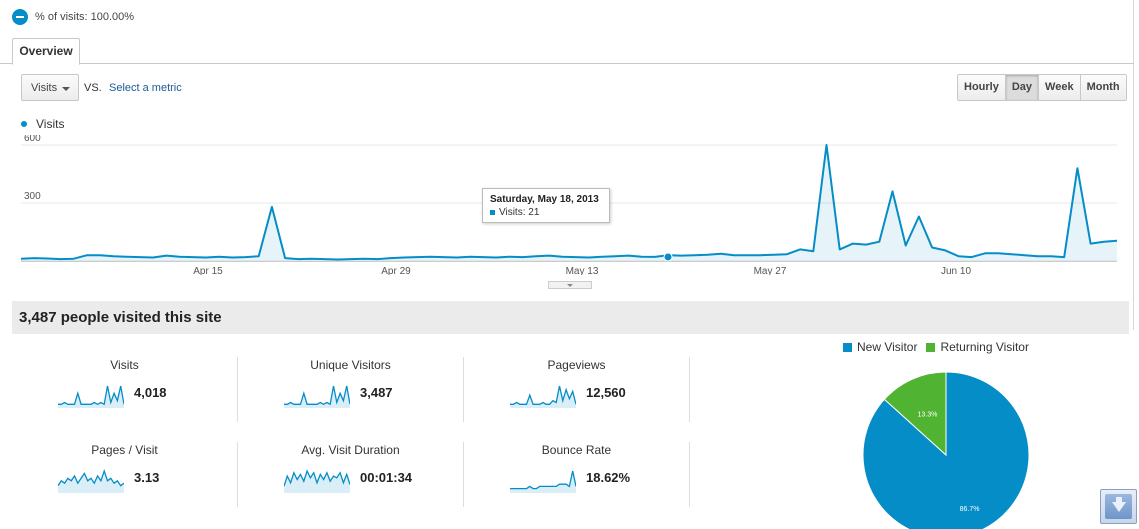 Image resolution: width=1139 pixels, height=529 pixels. I want to click on kpi-value: 4,018, so click(150, 392).